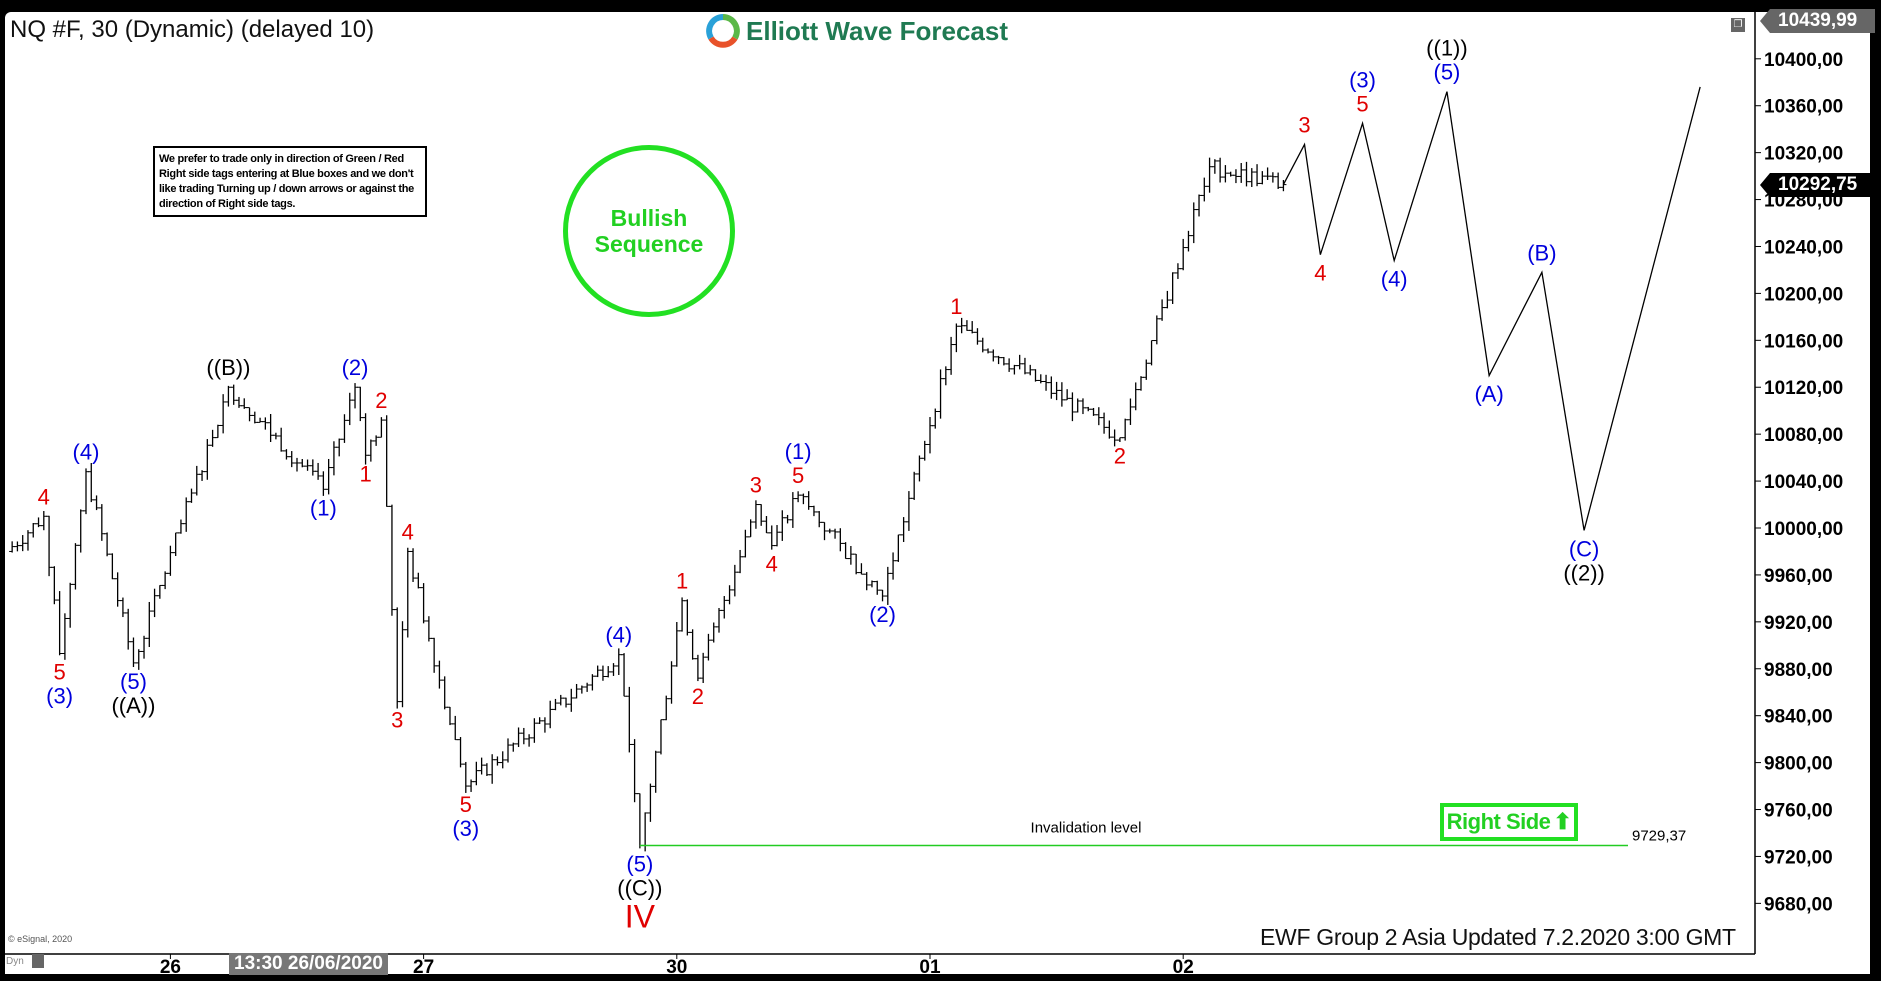 This screenshot has height=981, width=1881. I want to click on y-tick-label: 10160,00, so click(1803, 341).